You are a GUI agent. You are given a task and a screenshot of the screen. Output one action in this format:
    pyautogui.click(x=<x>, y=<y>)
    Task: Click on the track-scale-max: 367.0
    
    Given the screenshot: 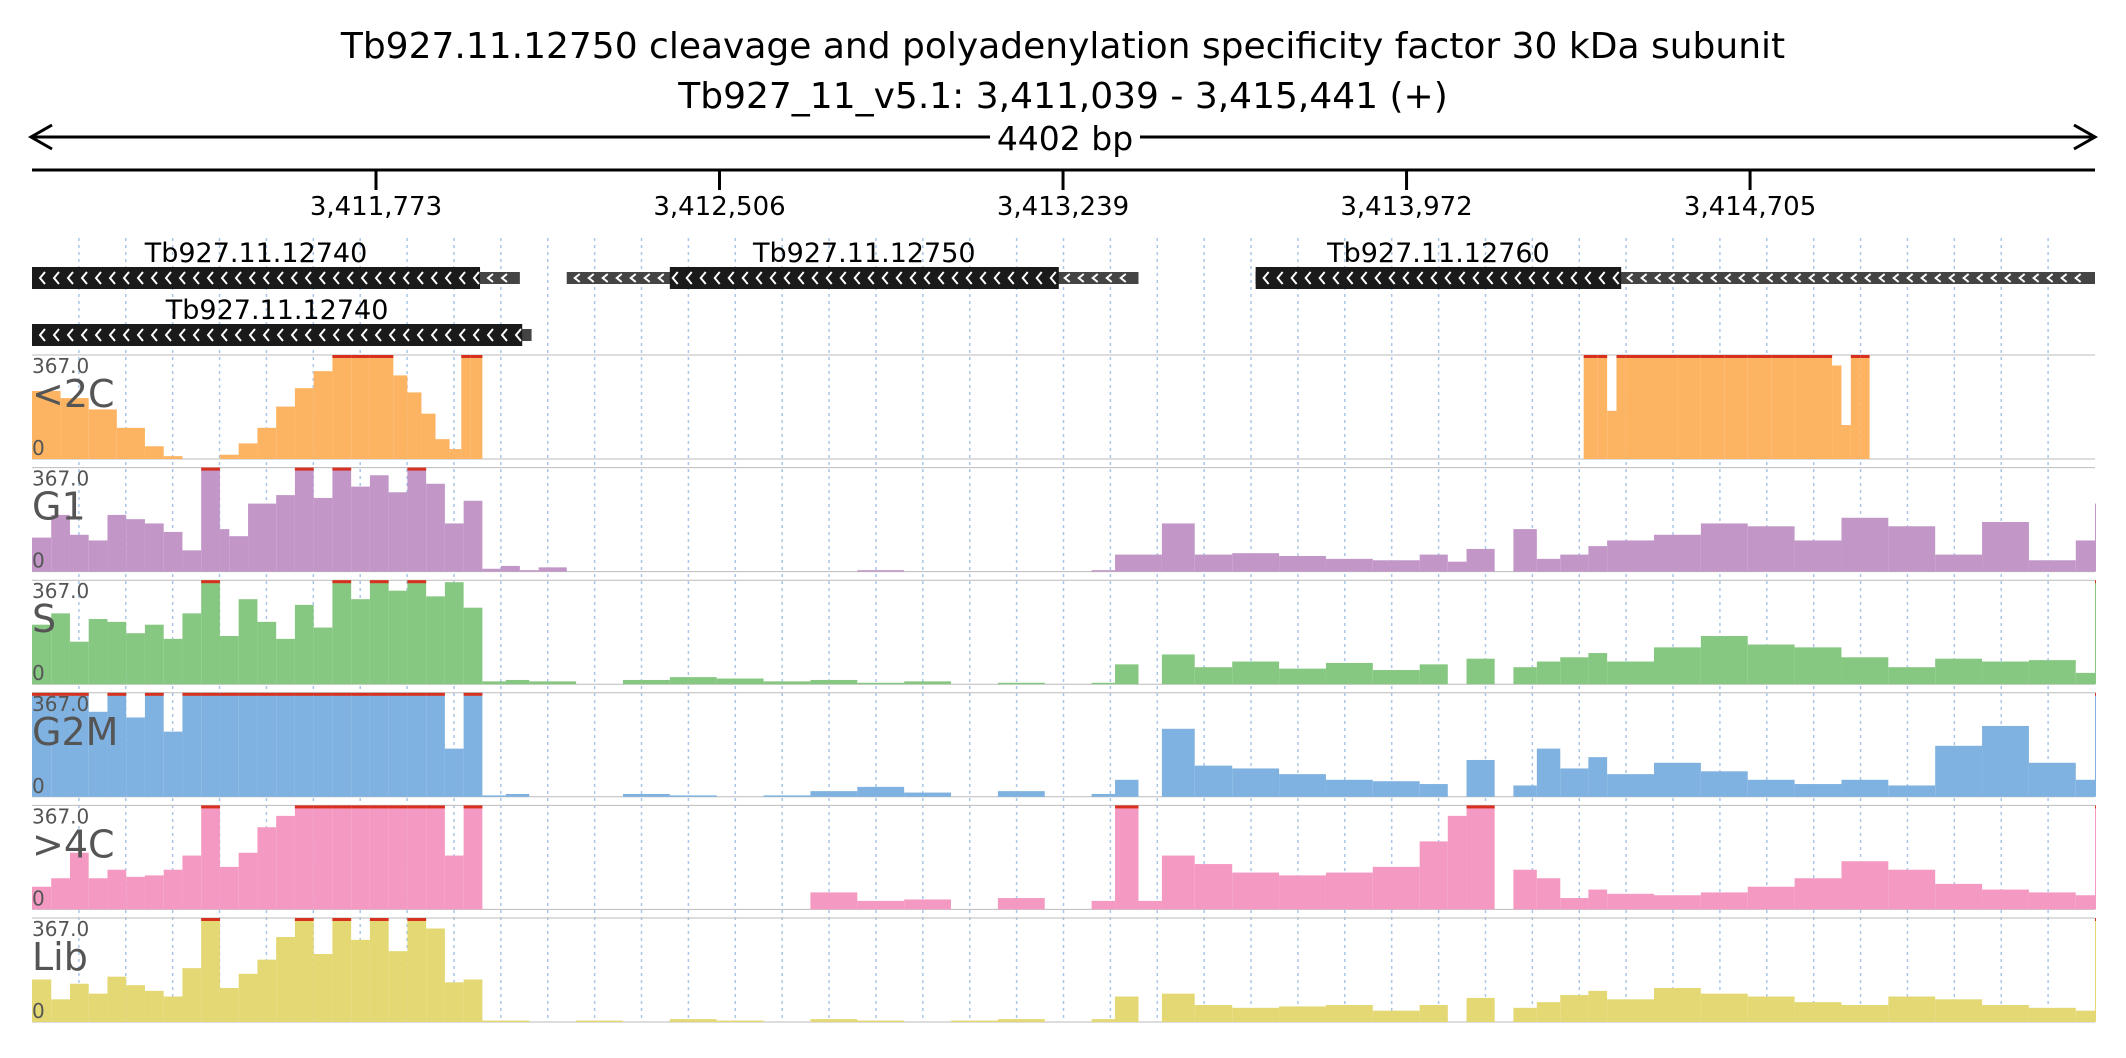 What is the action you would take?
    pyautogui.click(x=60, y=929)
    